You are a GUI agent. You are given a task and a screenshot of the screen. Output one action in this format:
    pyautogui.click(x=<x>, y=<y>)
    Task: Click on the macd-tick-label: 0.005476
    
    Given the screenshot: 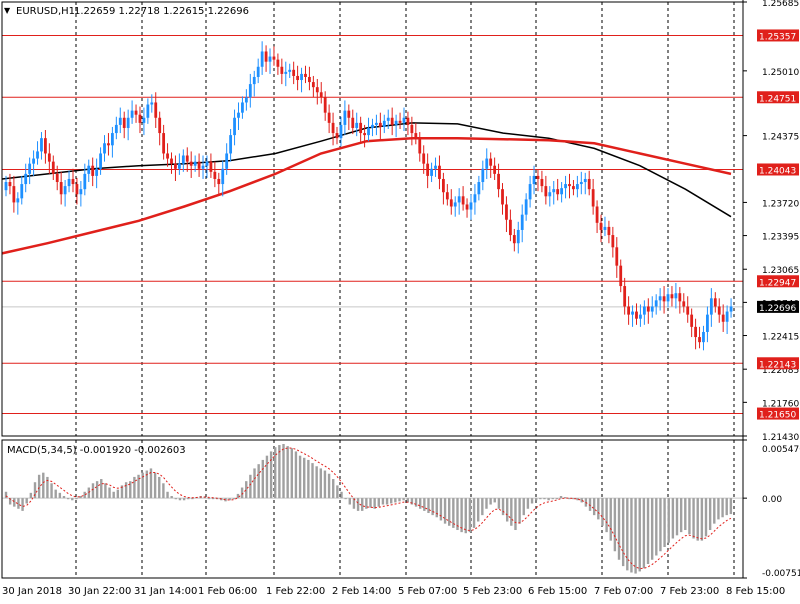 What is the action you would take?
    pyautogui.click(x=781, y=450)
    